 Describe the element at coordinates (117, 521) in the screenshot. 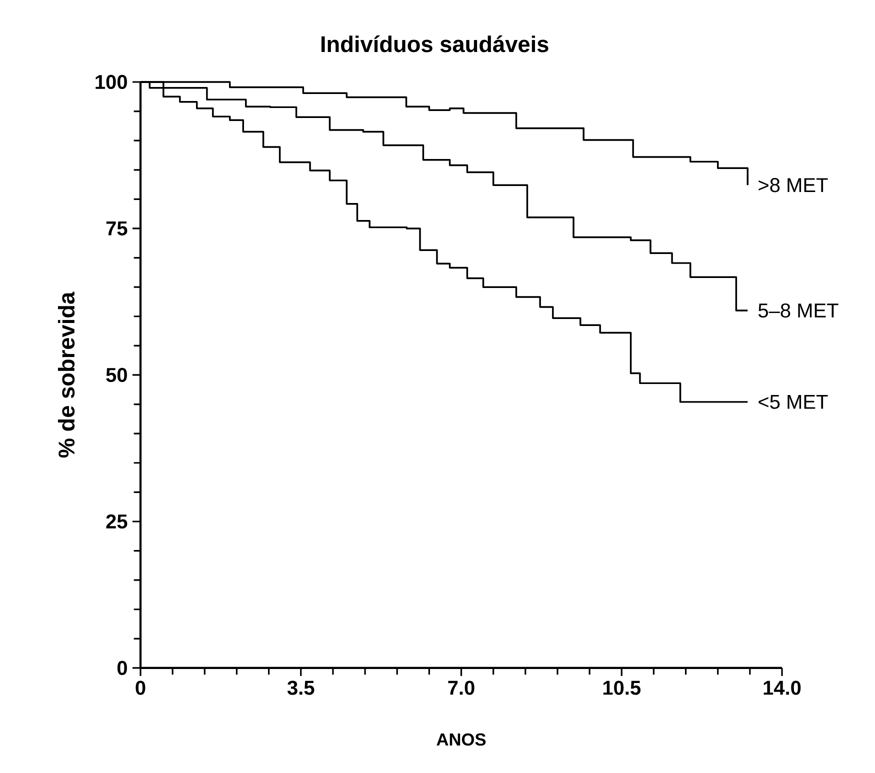

I see `y-tick-label: 25` at that location.